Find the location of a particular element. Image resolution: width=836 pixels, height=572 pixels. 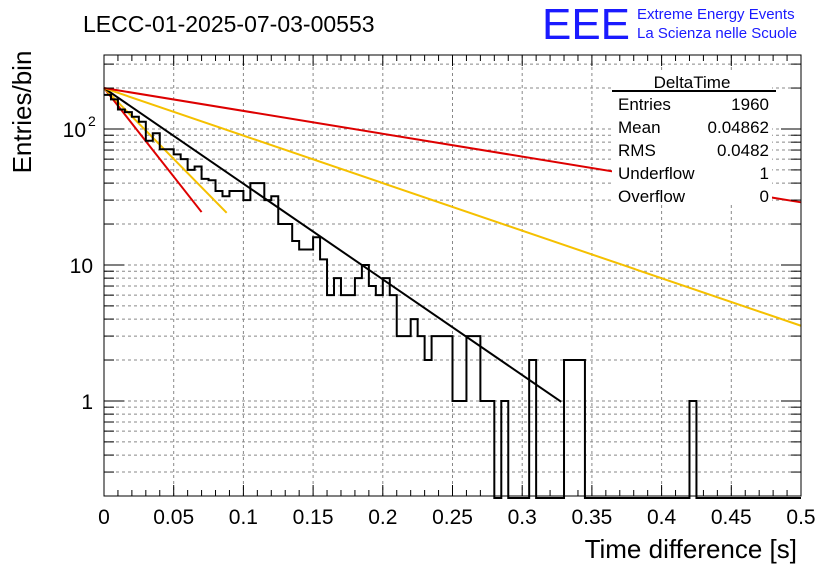

stats-label-underflow: Underflow is located at coordinates (656, 173).